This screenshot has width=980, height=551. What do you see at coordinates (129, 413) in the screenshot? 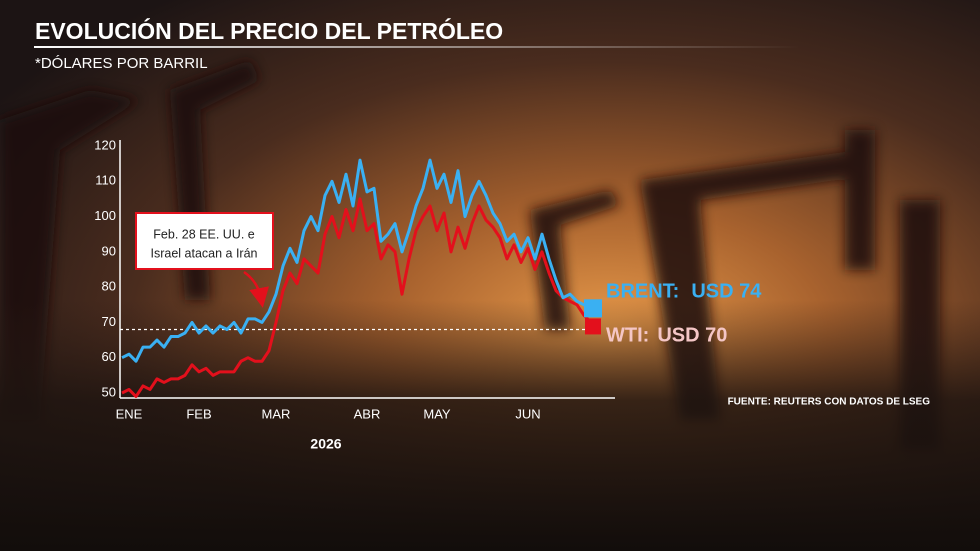
I see `x-tick-label: ENE` at bounding box center [129, 413].